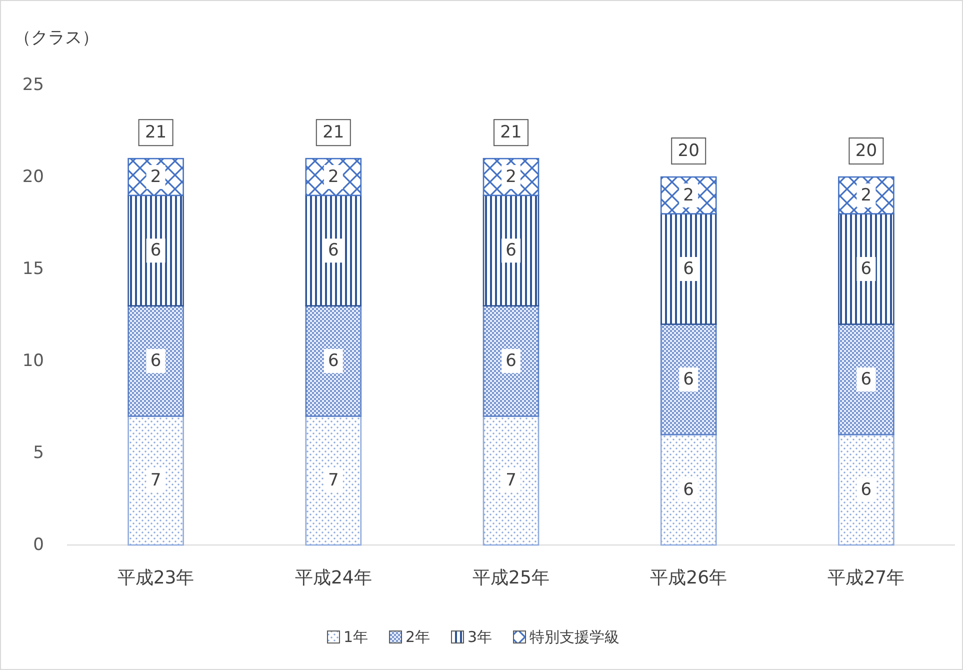 This screenshot has width=963, height=670. Describe the element at coordinates (356, 637) in the screenshot. I see `legend-label: 1年` at that location.